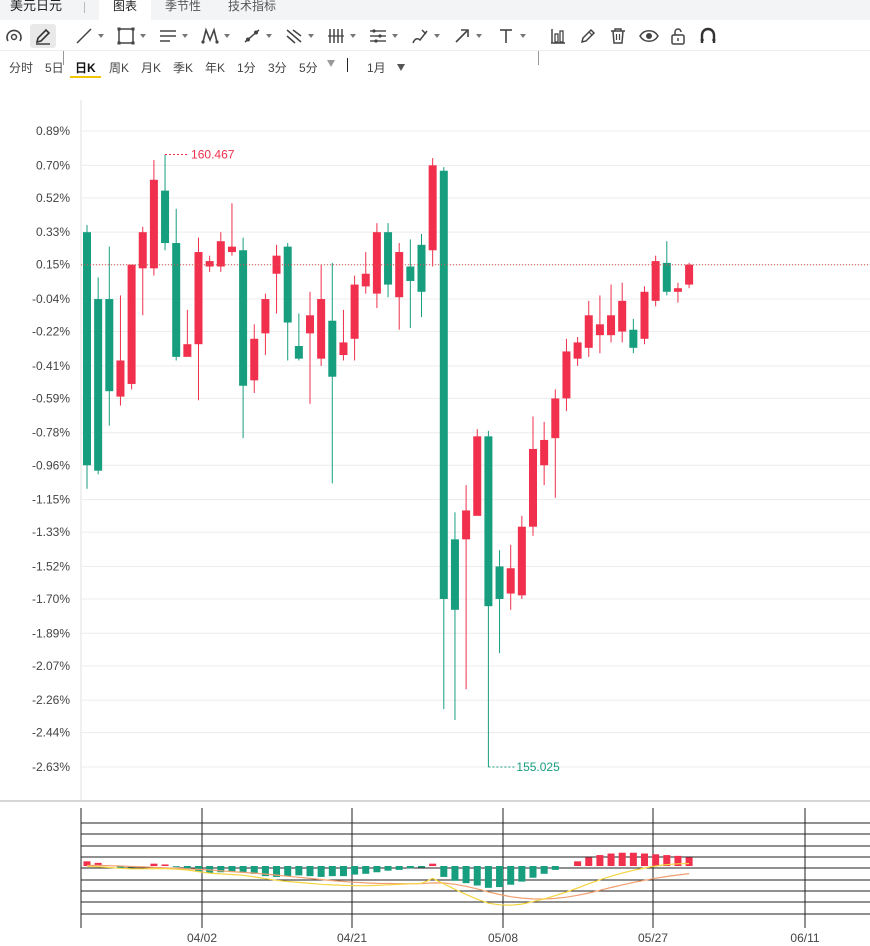  What do you see at coordinates (383, 36) in the screenshot?
I see `horizontal-lines-icon` at bounding box center [383, 36].